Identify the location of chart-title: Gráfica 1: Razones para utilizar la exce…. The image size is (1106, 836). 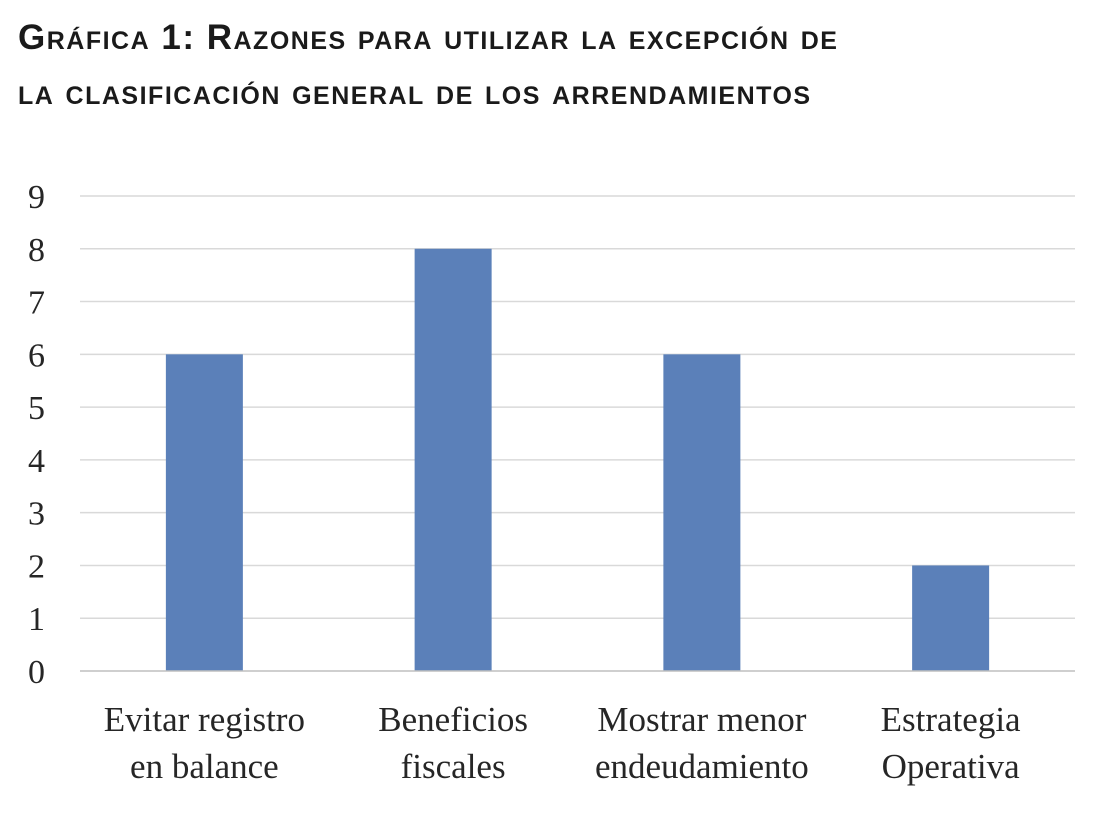
(558, 65).